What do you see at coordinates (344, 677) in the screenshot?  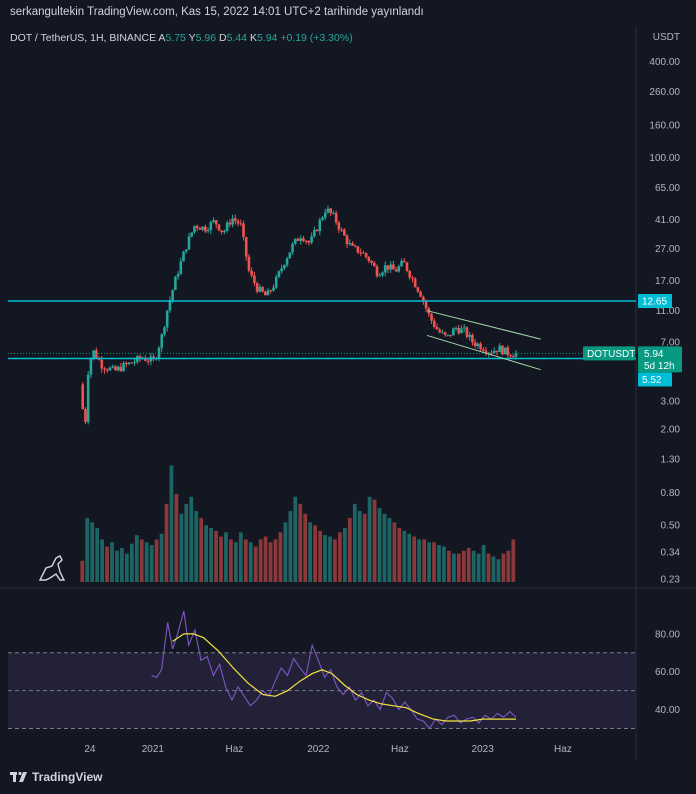 I see `rsi-ma-line` at bounding box center [344, 677].